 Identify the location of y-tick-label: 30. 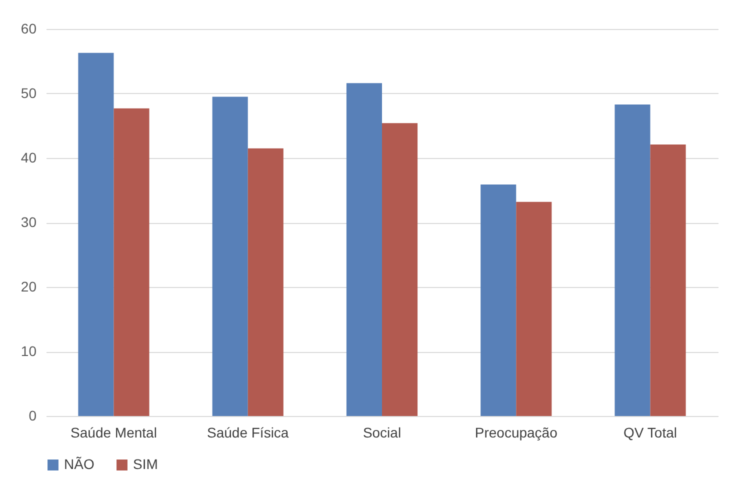
(28, 222).